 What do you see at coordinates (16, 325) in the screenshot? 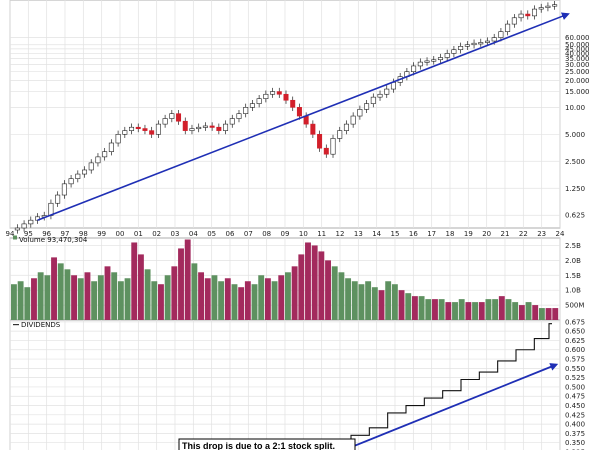
I see `dividends-legend-swatch` at bounding box center [16, 325].